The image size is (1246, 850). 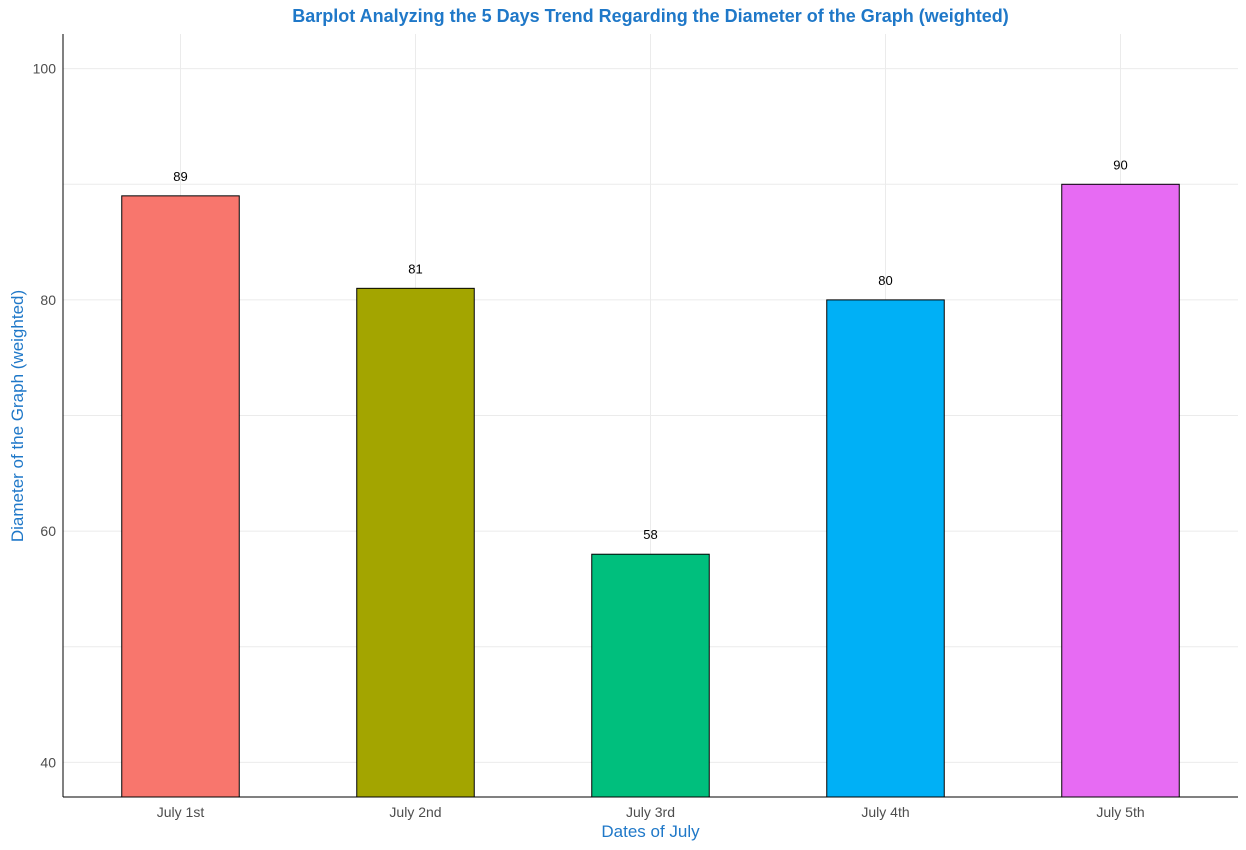 I want to click on bar-value-label: 80, so click(x=885, y=280).